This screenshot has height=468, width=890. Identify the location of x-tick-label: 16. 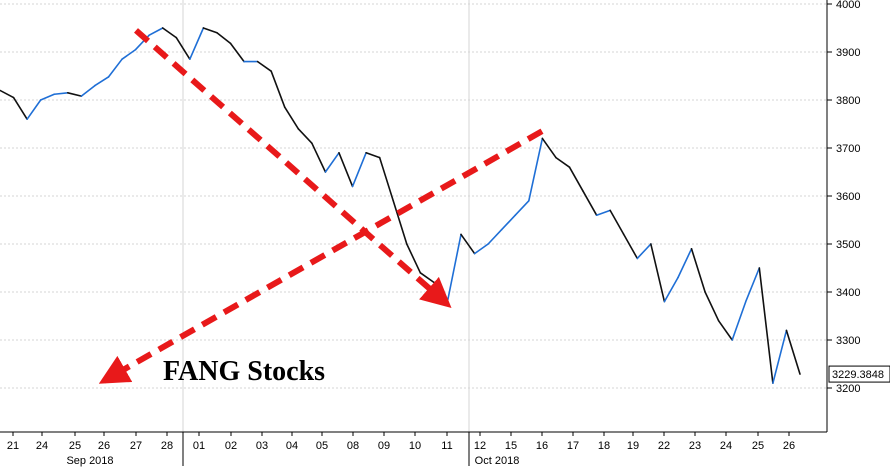
(542, 446).